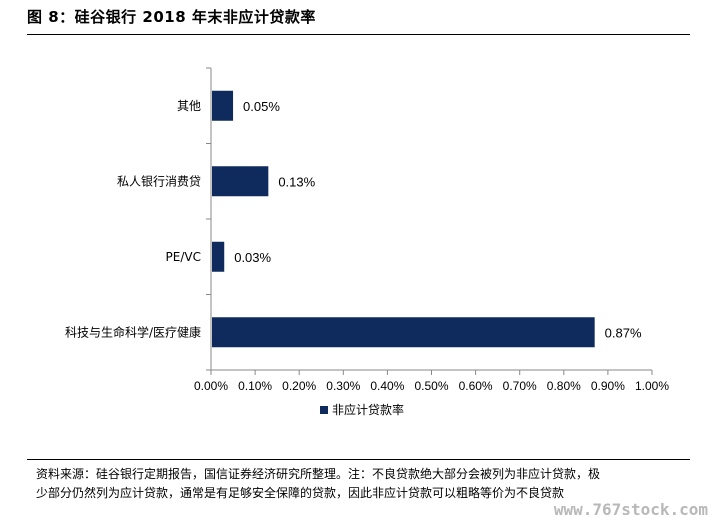  What do you see at coordinates (623, 332) in the screenshot?
I see `data-label: 0.87%` at bounding box center [623, 332].